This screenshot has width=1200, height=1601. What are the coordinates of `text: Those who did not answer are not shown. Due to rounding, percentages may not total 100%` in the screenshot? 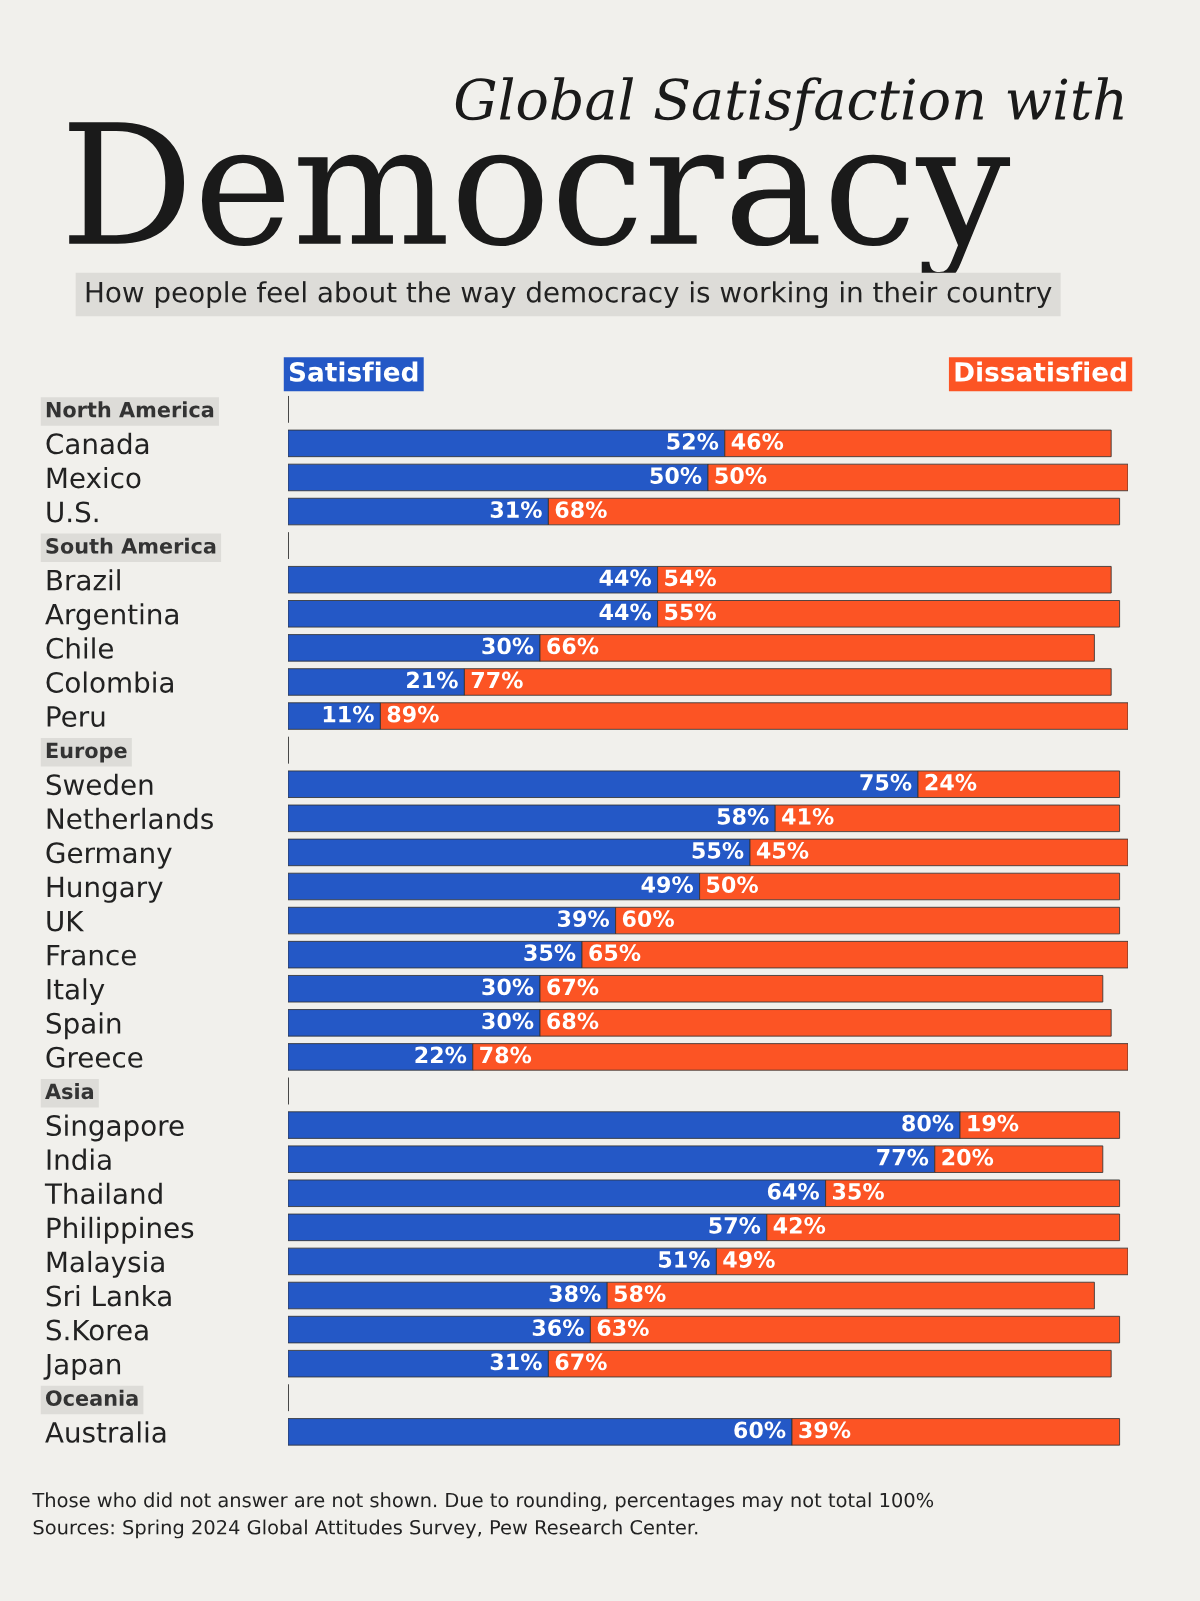 It's located at (483, 1502).